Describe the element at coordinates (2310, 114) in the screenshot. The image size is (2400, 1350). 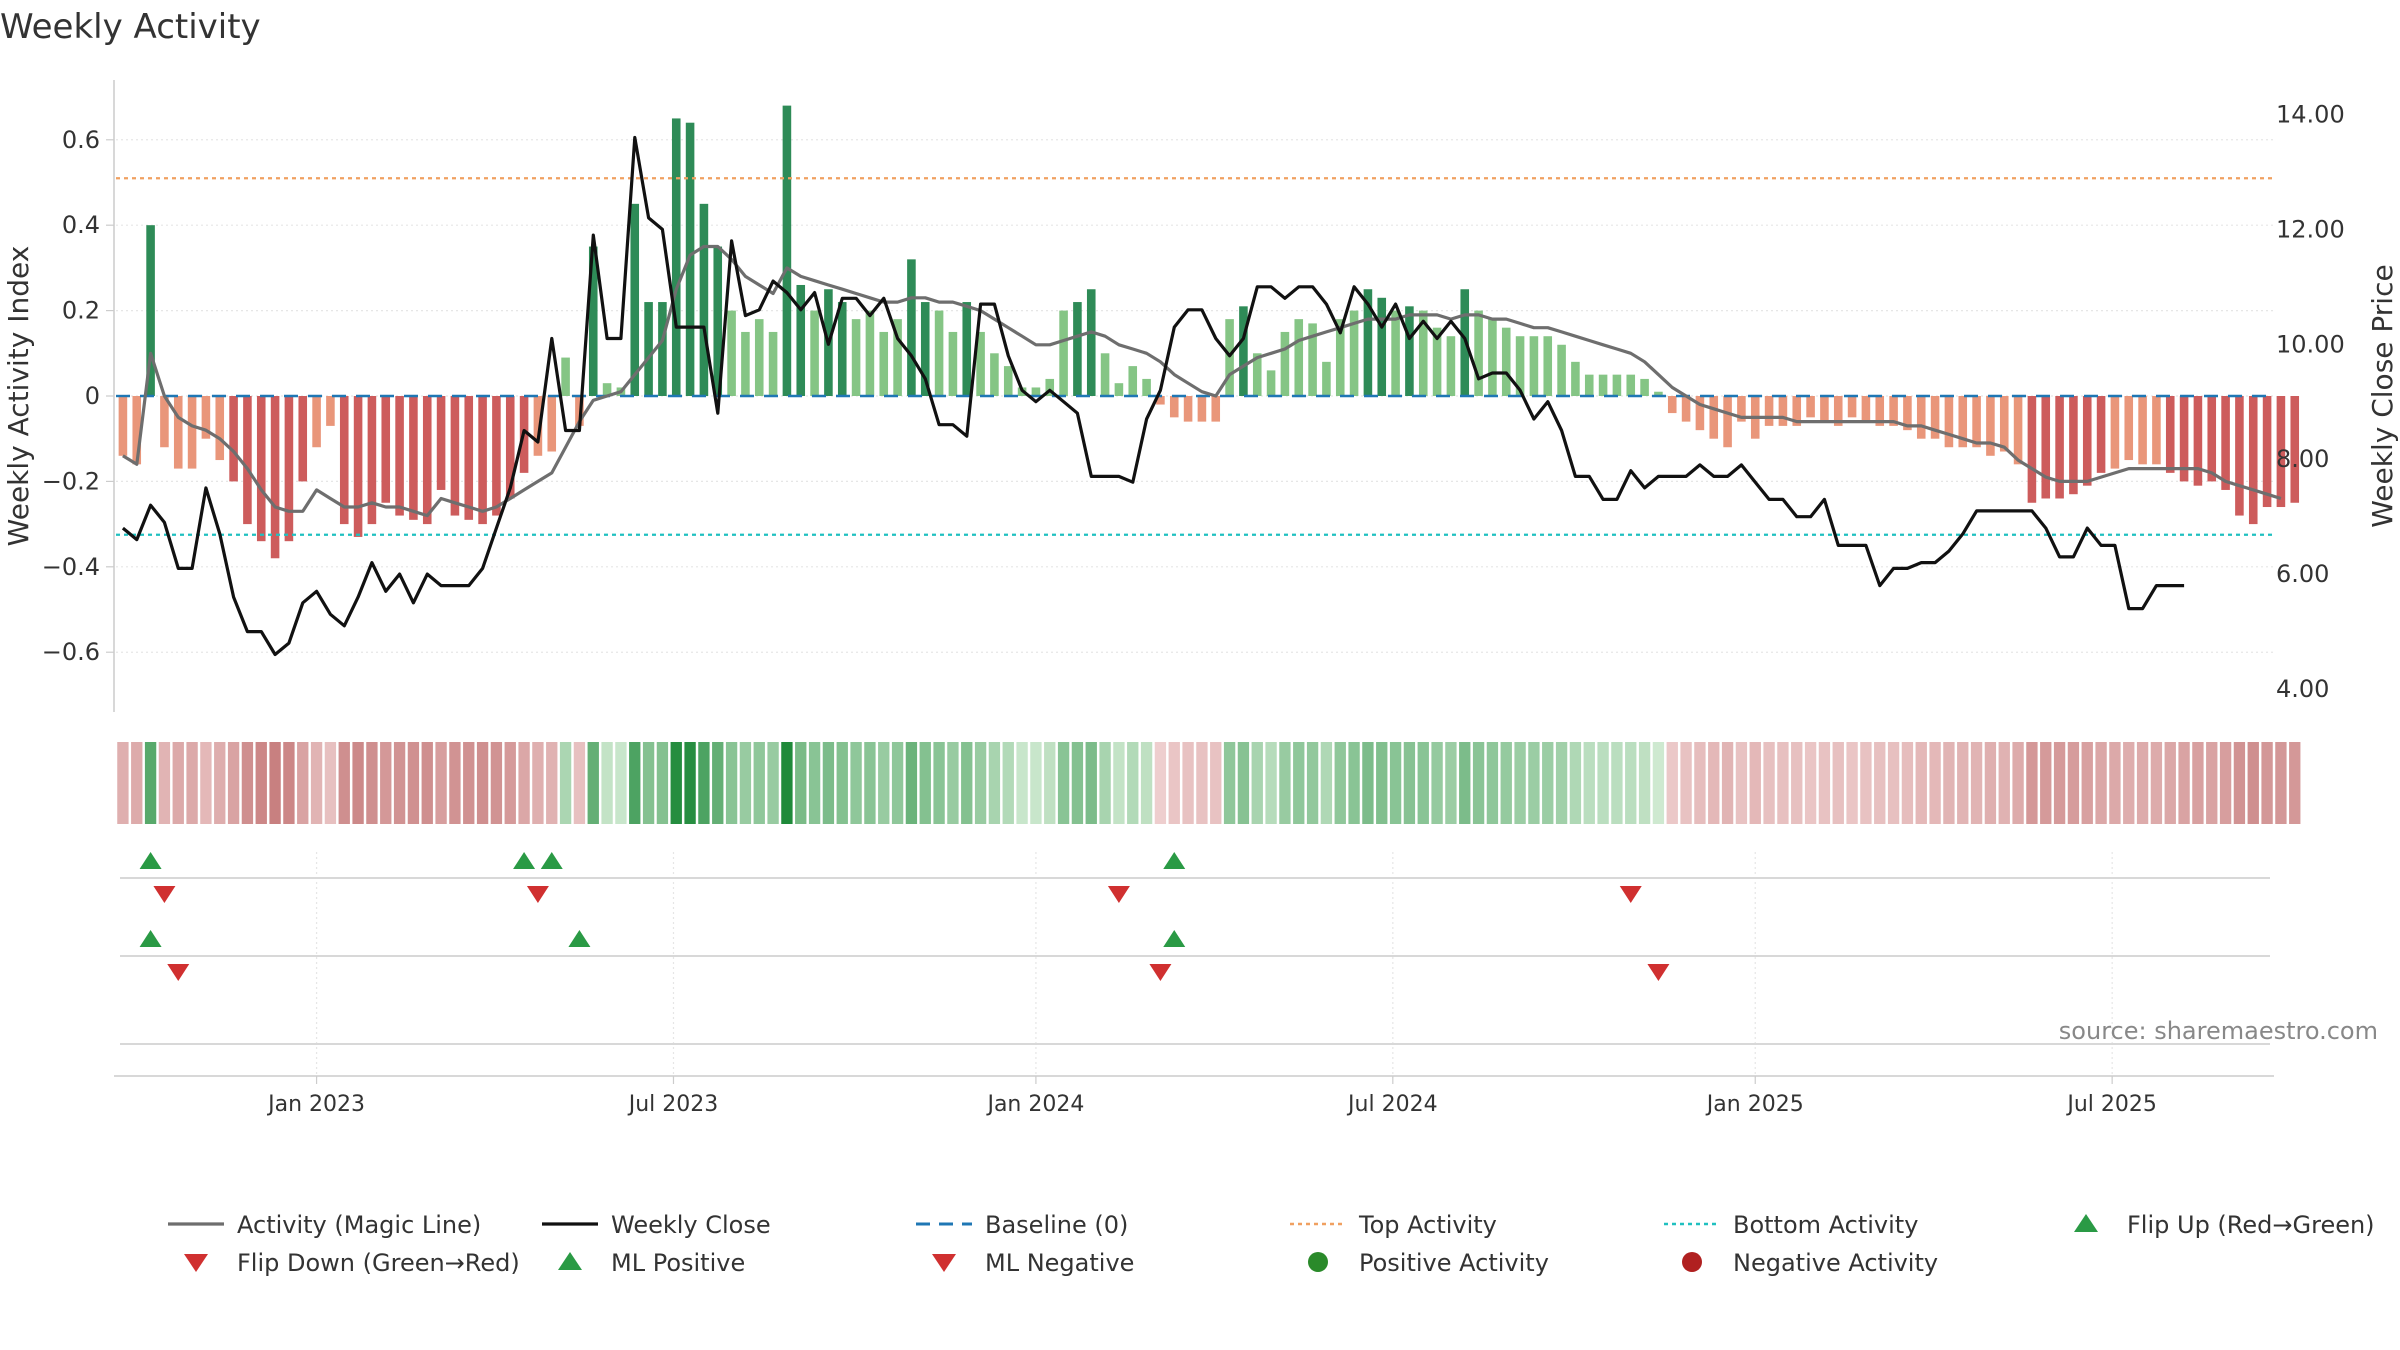
I see `right-tick-label: 14.00` at that location.